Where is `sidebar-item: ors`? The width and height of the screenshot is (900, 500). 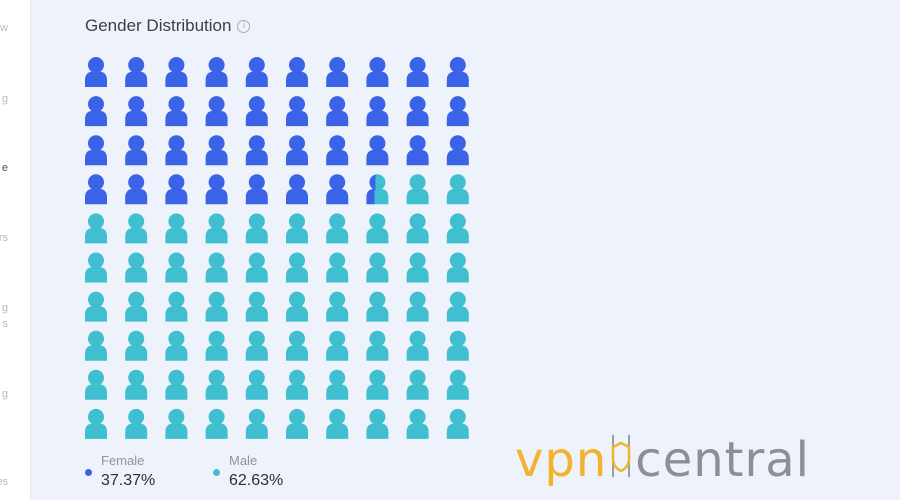
sidebar-item: ors is located at coordinates (4, 238).